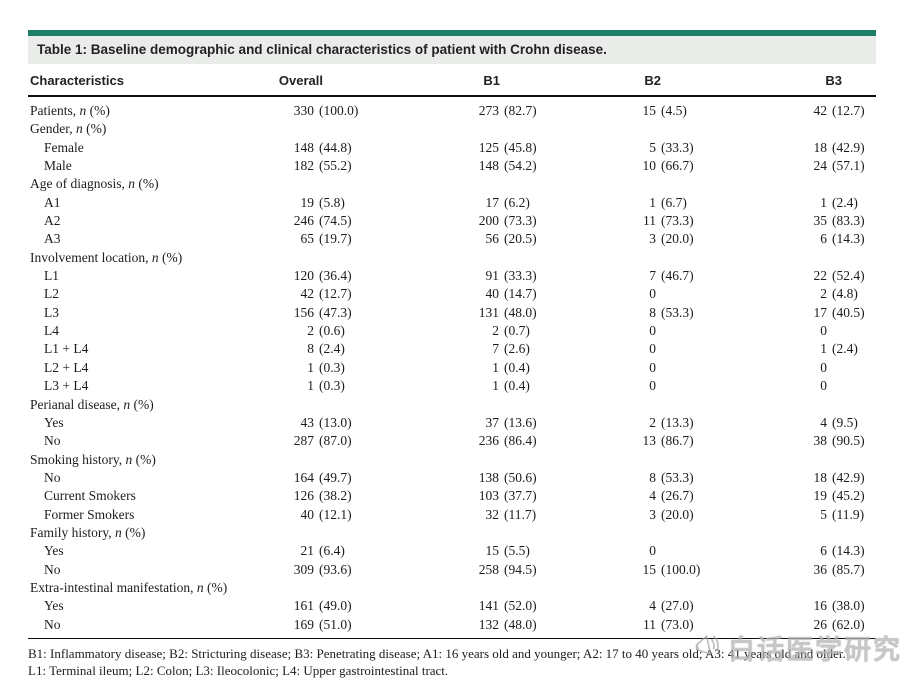 This screenshot has height=690, width=904. Describe the element at coordinates (322, 147) in the screenshot. I see `cell-overall: 148 (44.8)` at that location.